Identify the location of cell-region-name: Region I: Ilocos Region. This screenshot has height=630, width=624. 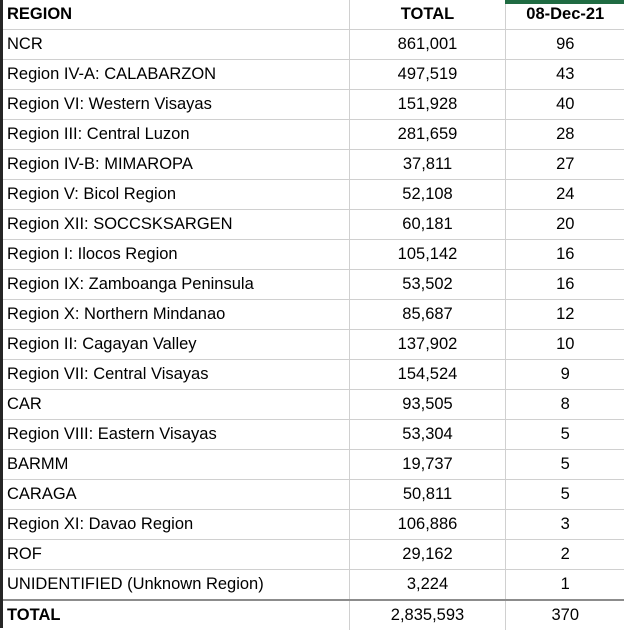
(174, 255).